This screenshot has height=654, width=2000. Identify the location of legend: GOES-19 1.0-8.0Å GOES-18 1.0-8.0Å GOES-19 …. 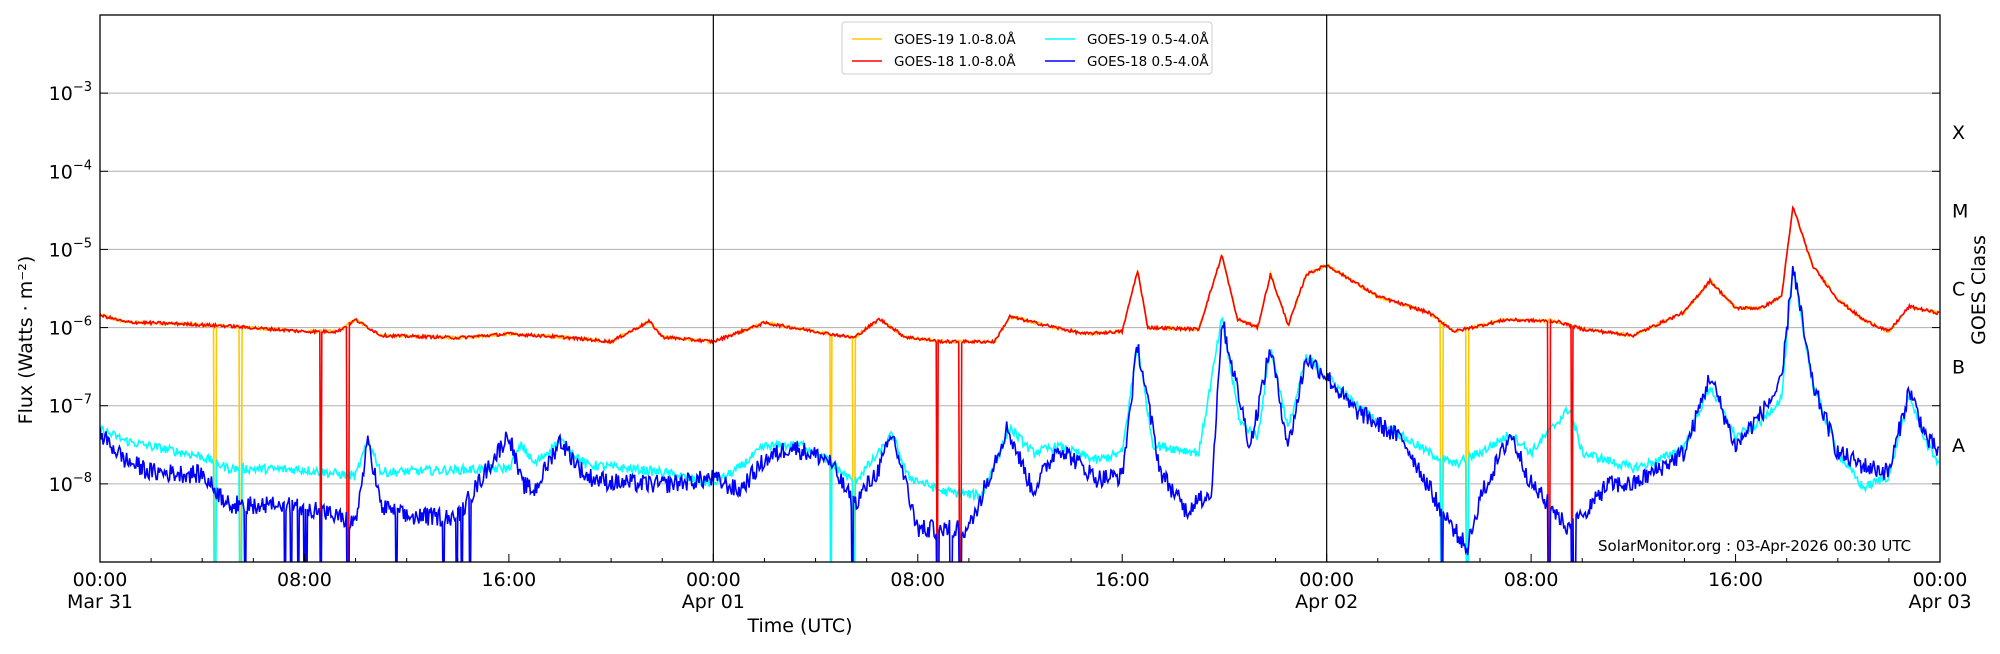
(1027, 48).